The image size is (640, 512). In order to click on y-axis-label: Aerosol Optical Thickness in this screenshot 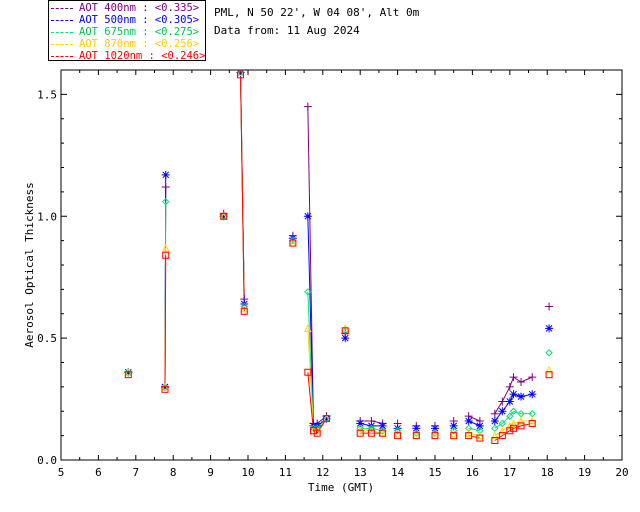, I will do `click(29, 265)`.